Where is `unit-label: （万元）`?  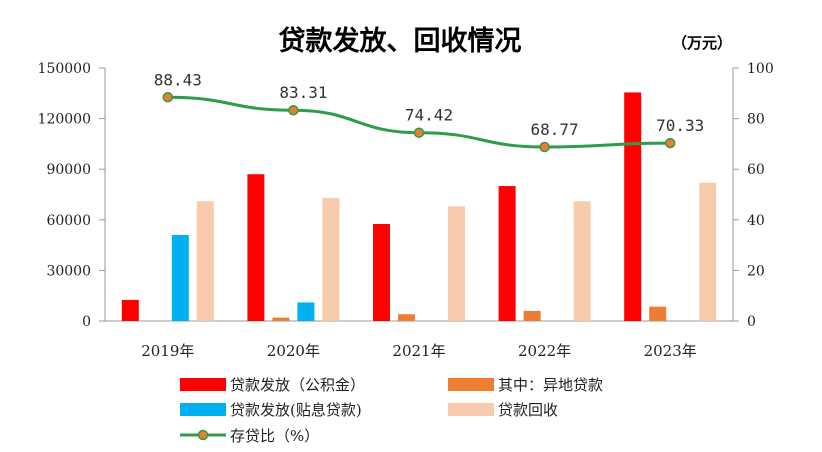 unit-label: （万元） is located at coordinates (702, 43).